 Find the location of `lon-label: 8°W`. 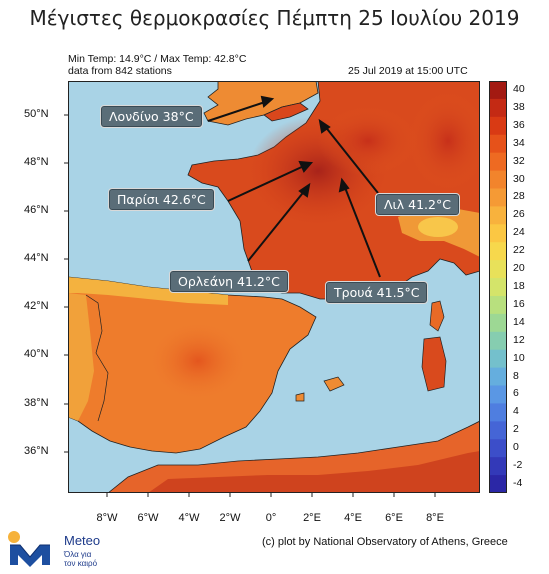

lon-label: 8°W is located at coordinates (107, 518).